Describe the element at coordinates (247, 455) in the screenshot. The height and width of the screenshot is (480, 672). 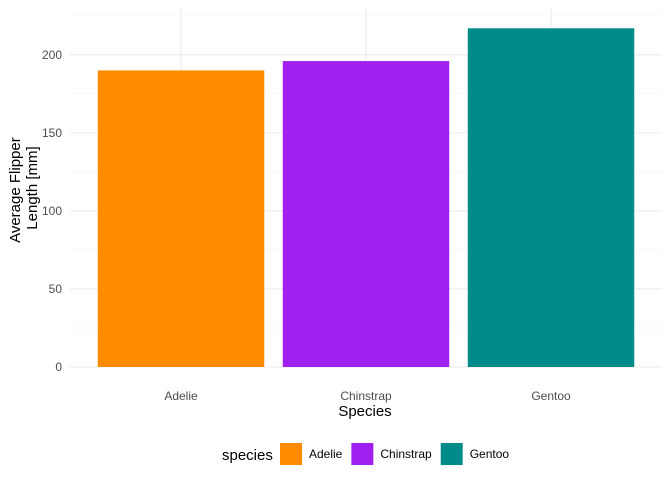
I see `legend-title: species` at that location.